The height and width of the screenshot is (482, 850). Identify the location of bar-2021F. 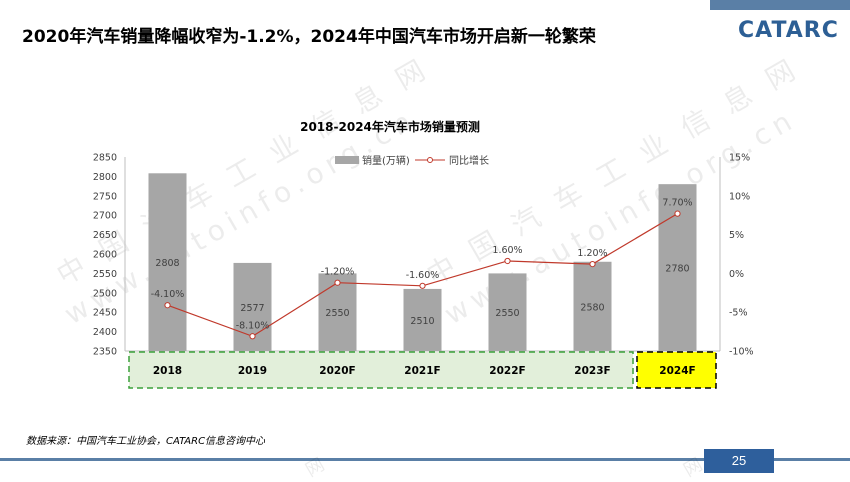
(422, 319).